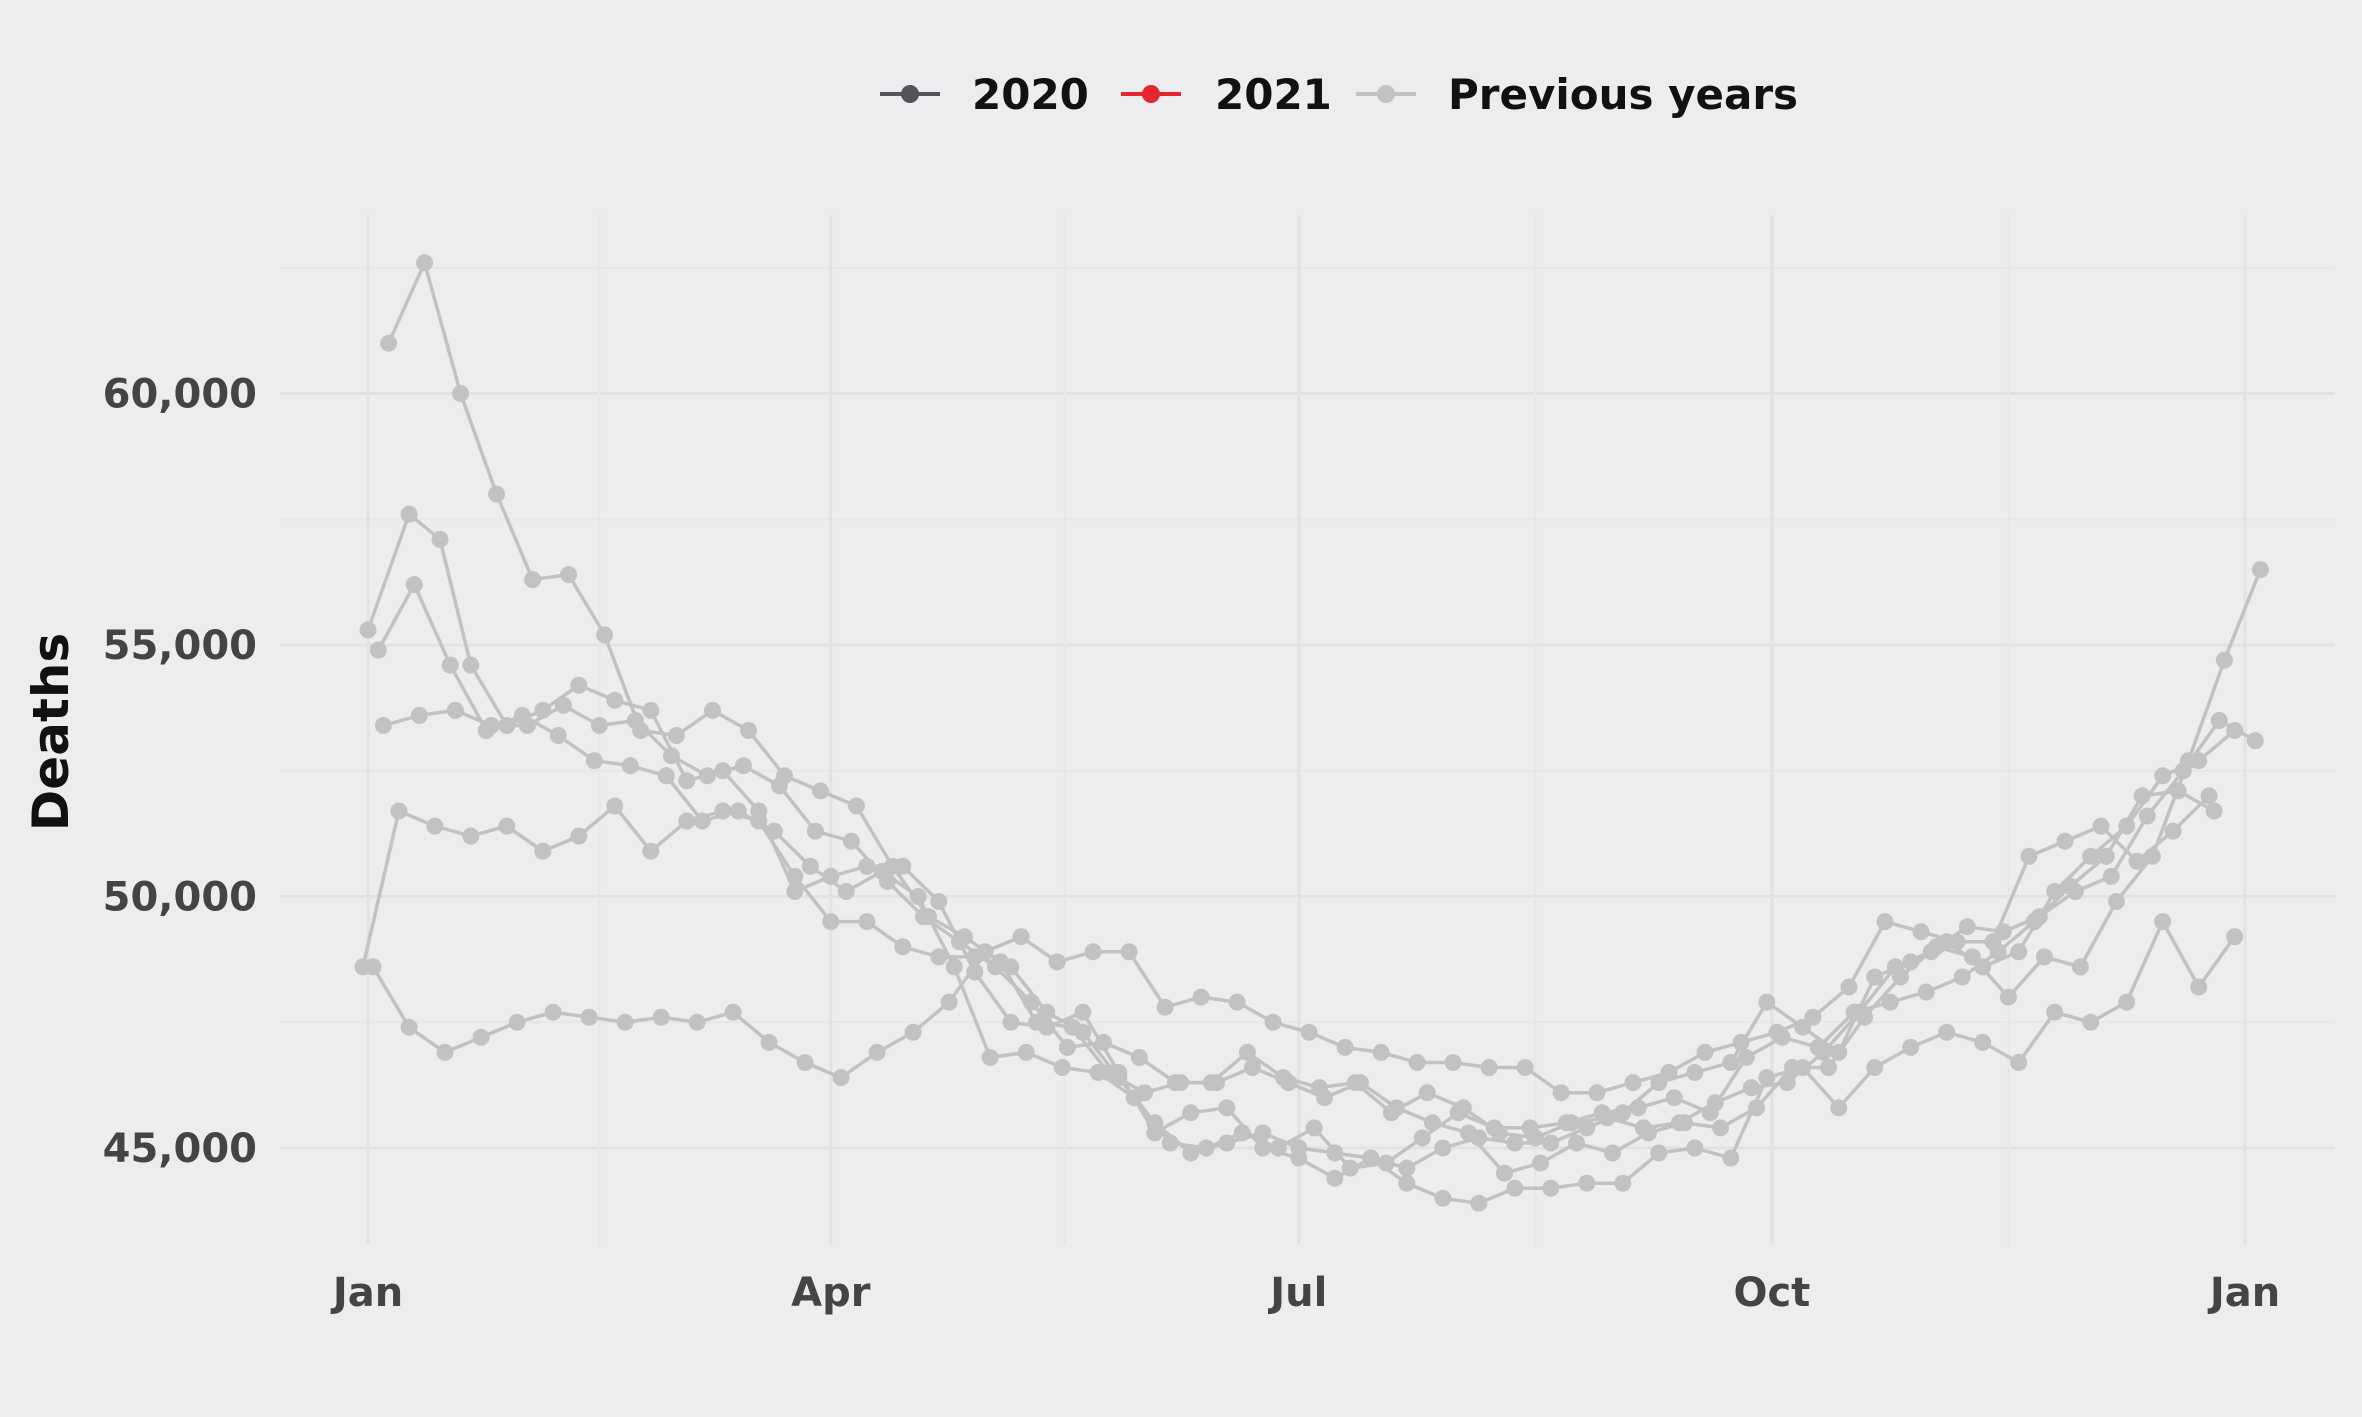 Image resolution: width=2362 pixels, height=1417 pixels. I want to click on legend-marker-2021, so click(1151, 94).